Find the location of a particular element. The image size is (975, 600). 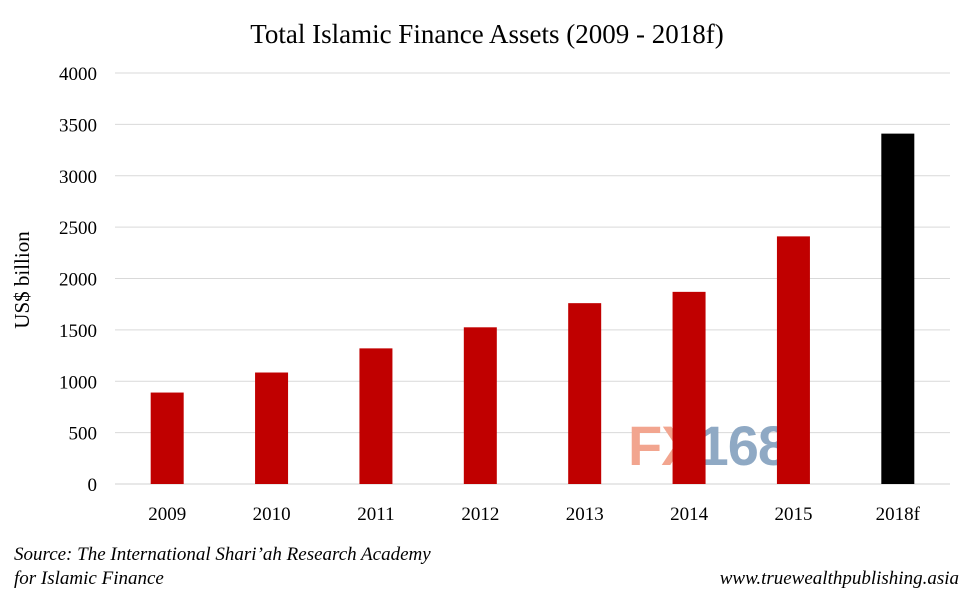

y-tick-labels: 0 500 1000 1500 2000 2500 3000 3500 4000 is located at coordinates (78, 280).